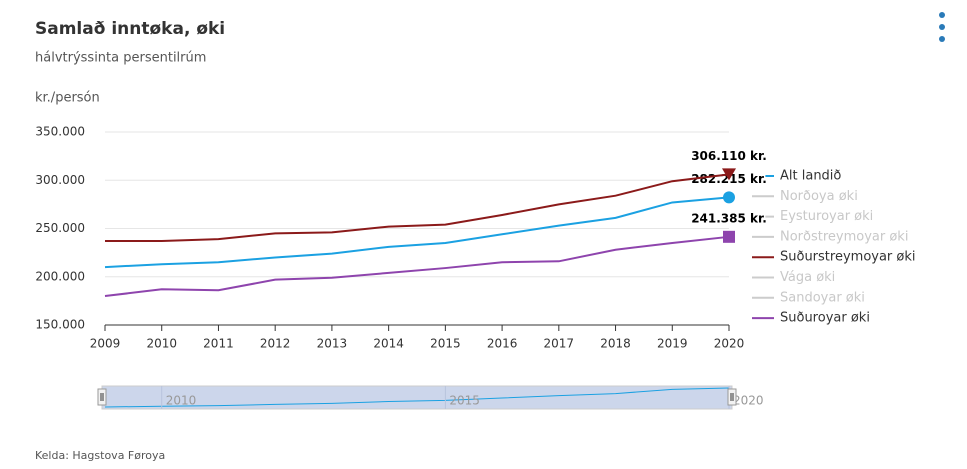 Image resolution: width=967 pixels, height=469 pixels. What do you see at coordinates (445, 344) in the screenshot?
I see `x-tick-label: 2015` at bounding box center [445, 344].